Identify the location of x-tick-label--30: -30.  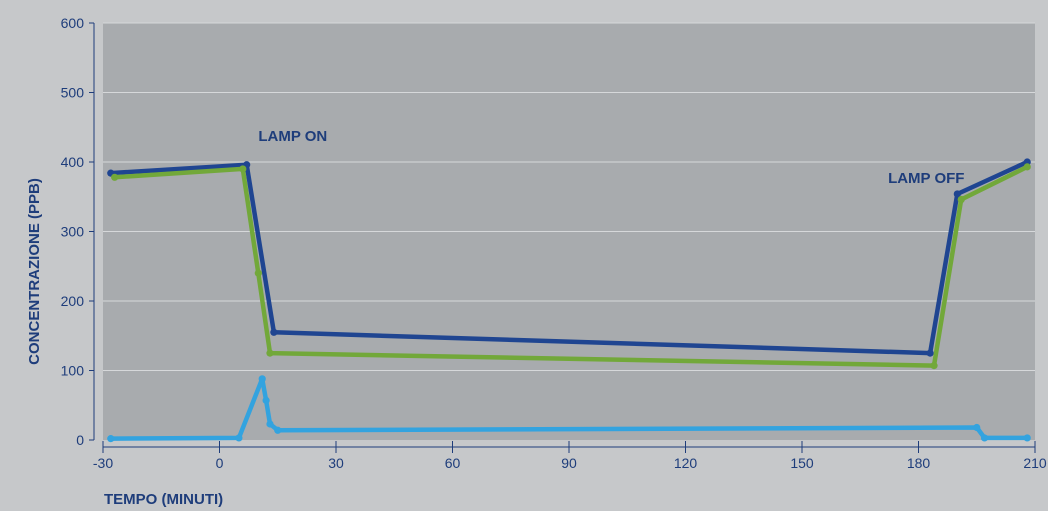
(103, 463).